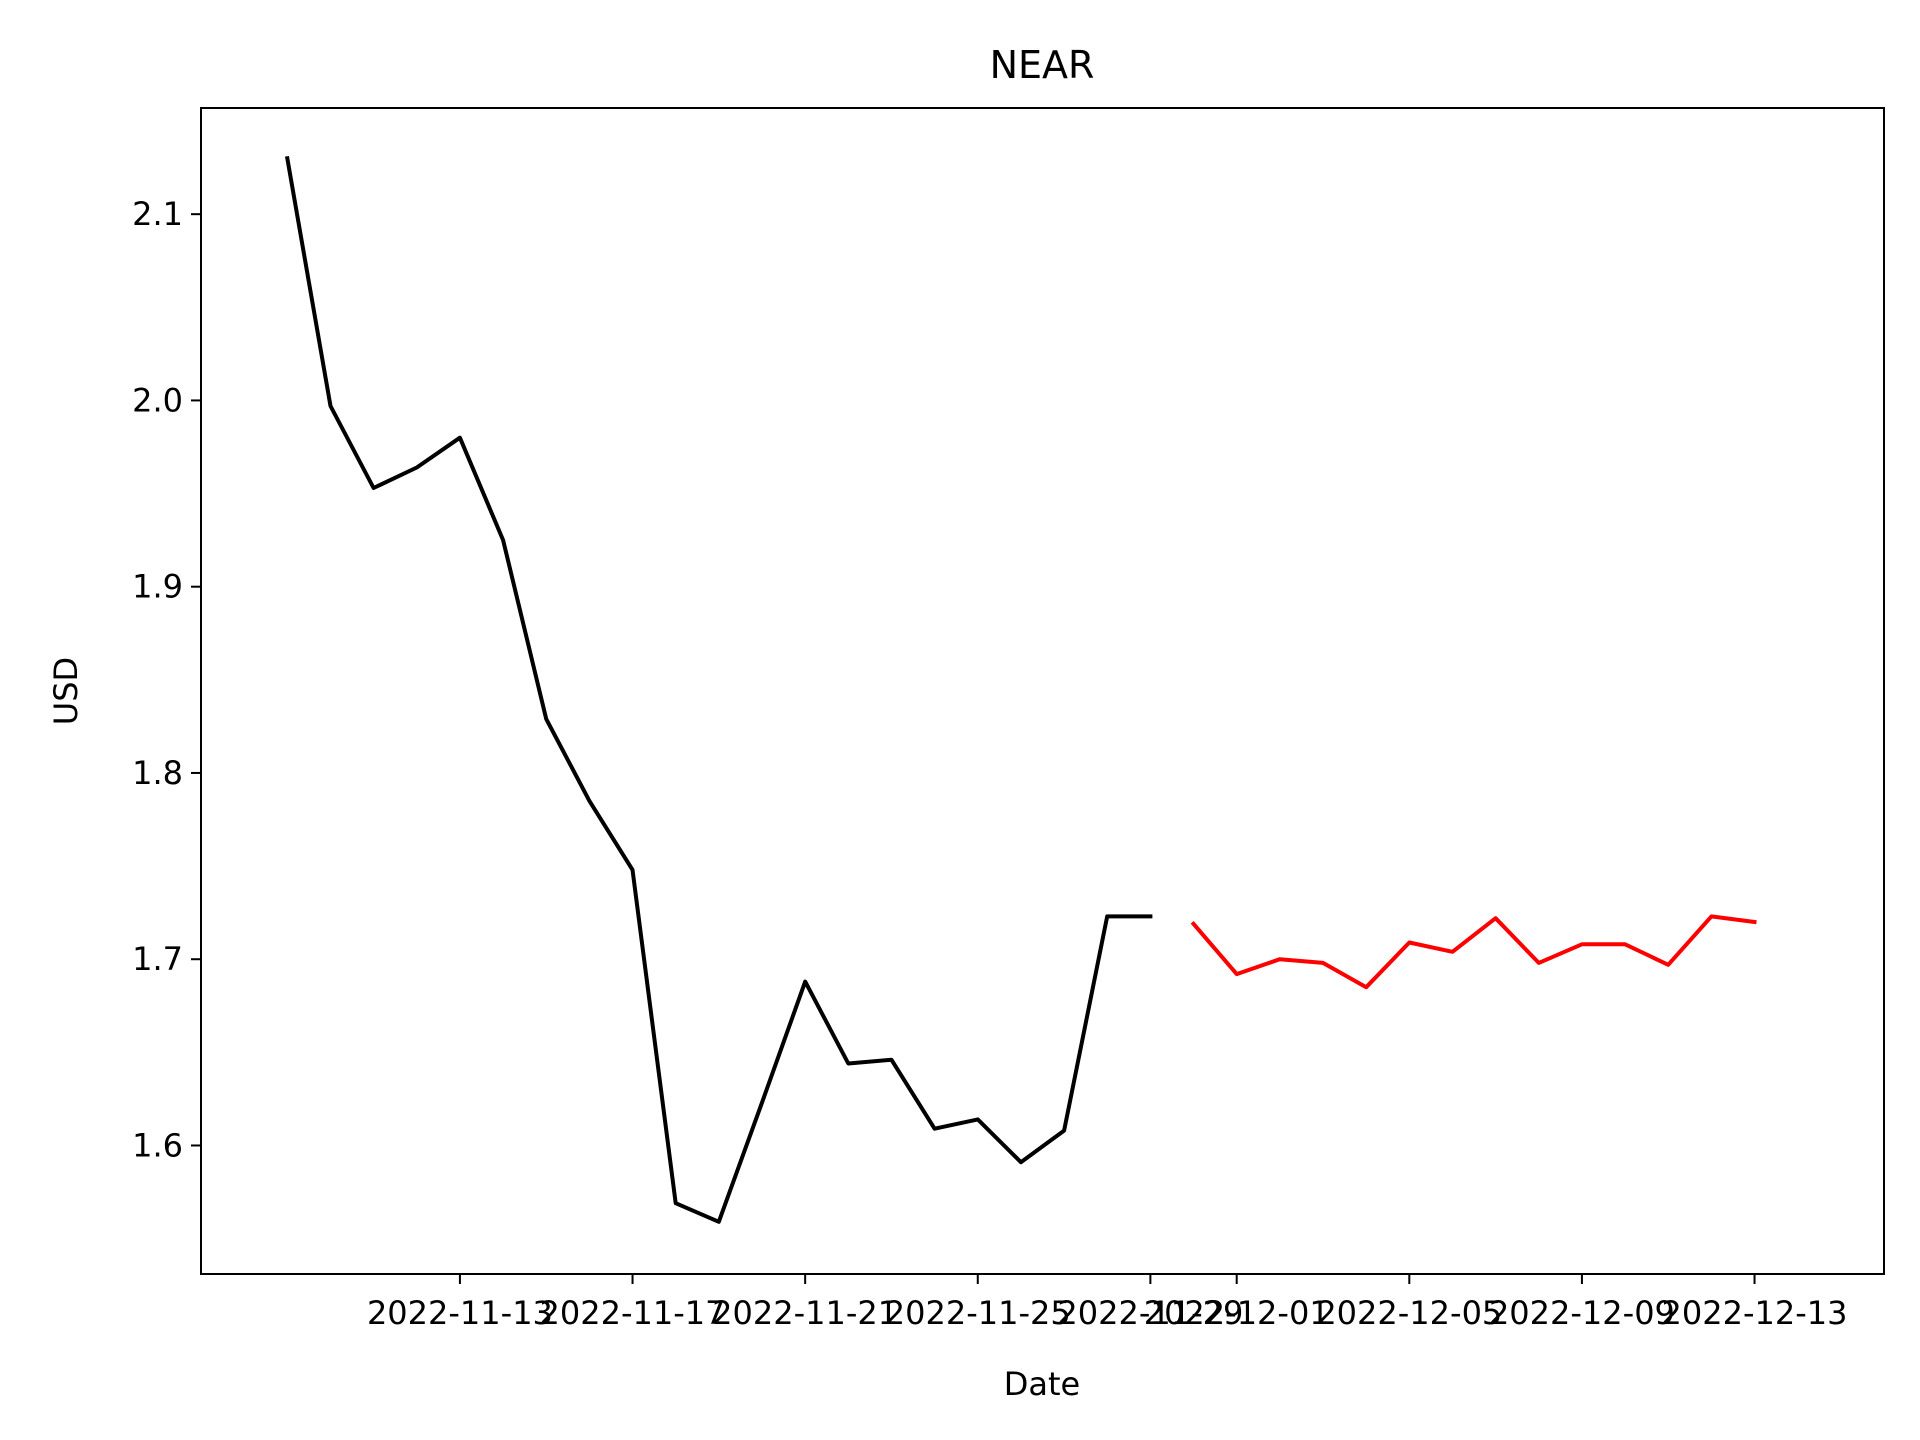  What do you see at coordinates (157, 959) in the screenshot?
I see `y-tick-label: 1.7` at bounding box center [157, 959].